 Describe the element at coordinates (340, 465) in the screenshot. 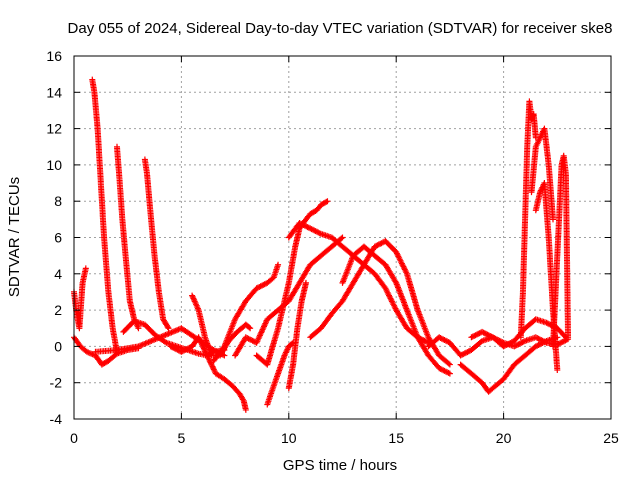

I see `x-axis-title: GPS time / hours` at that location.